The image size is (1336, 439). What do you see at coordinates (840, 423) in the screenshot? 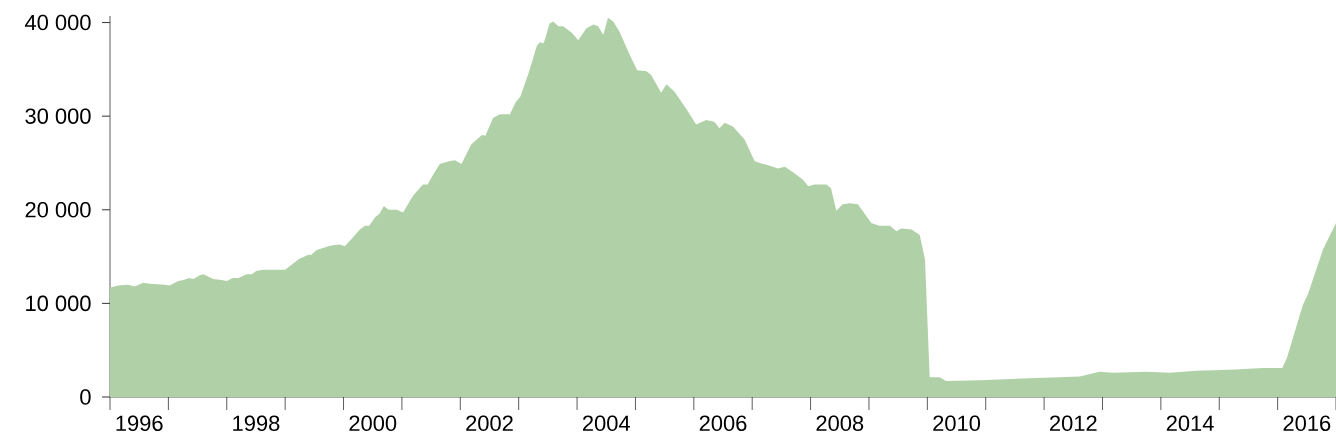
I see `x-tick-label: 2008` at bounding box center [840, 423].